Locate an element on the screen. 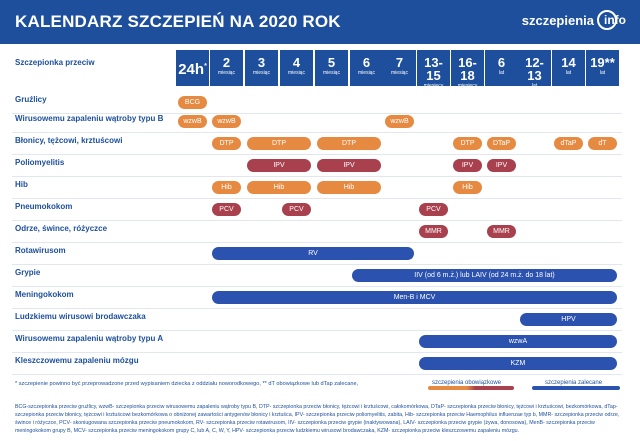  column-header-value: 5 is located at coordinates (331, 62).